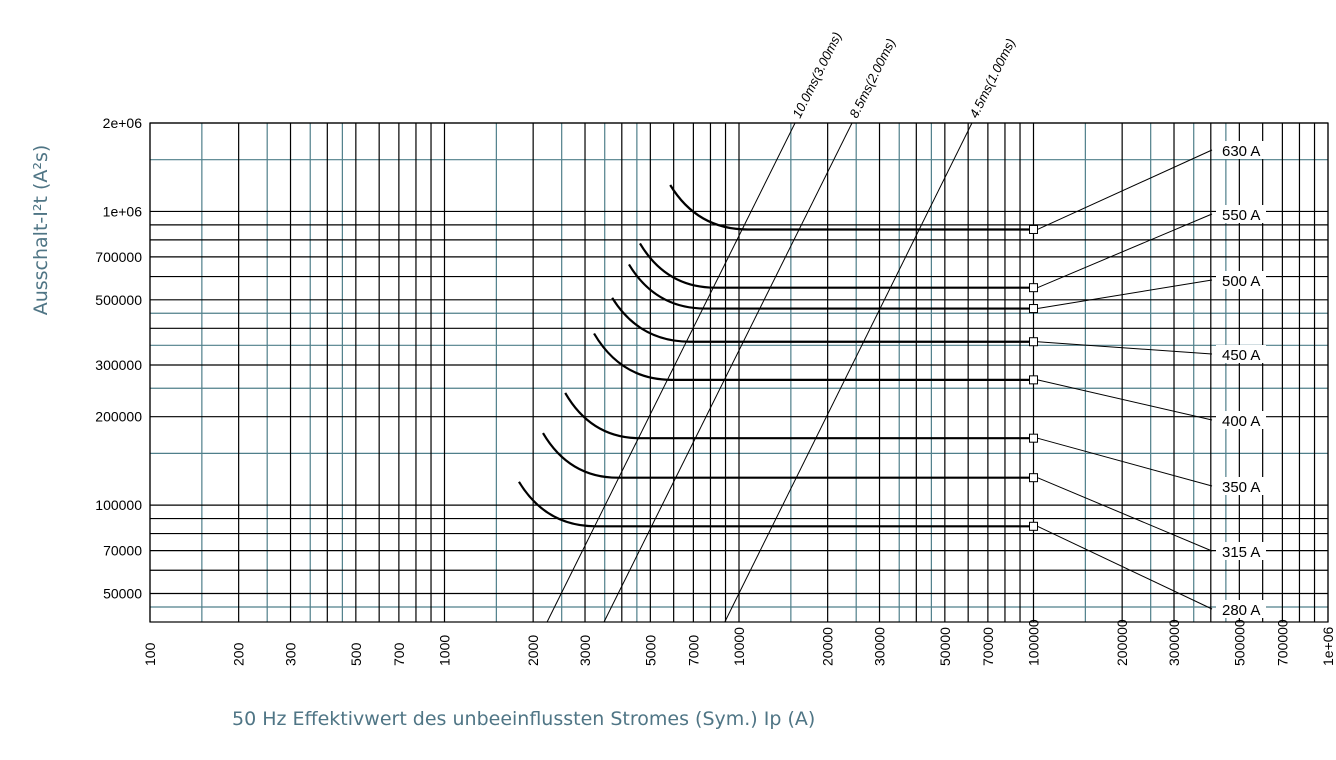 The width and height of the screenshot is (1336, 760). I want to click on y-tick-label: 1e+06, so click(123, 211).